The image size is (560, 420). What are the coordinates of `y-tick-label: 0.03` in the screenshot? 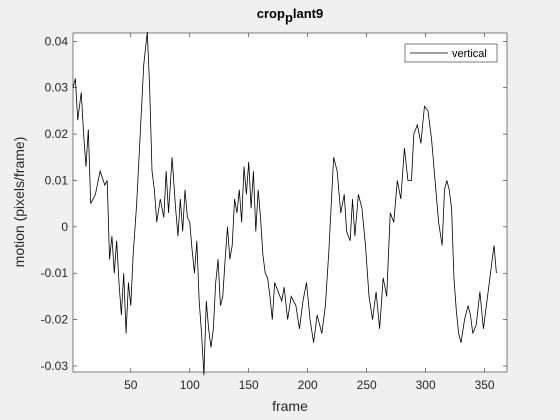 It's located at (57, 88).